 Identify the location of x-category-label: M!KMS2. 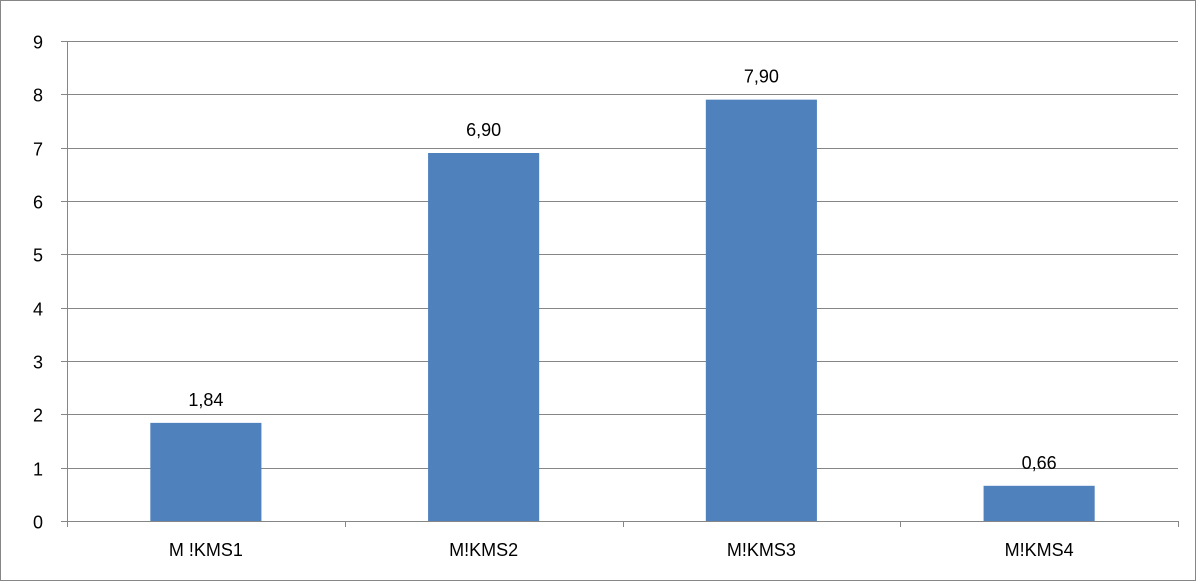
(483, 550).